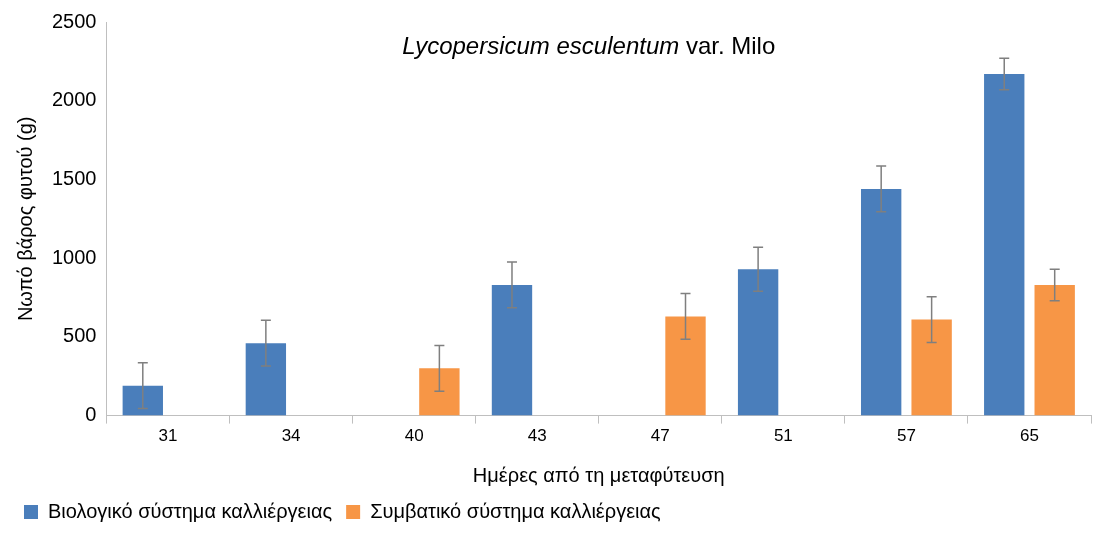  Describe the element at coordinates (168, 436) in the screenshot. I see `x-tick-label: 31` at that location.